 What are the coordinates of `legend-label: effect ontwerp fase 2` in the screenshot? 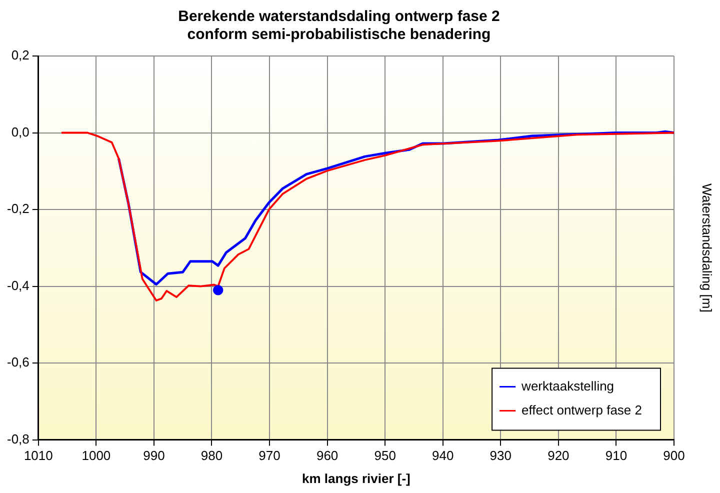 It's located at (582, 410).